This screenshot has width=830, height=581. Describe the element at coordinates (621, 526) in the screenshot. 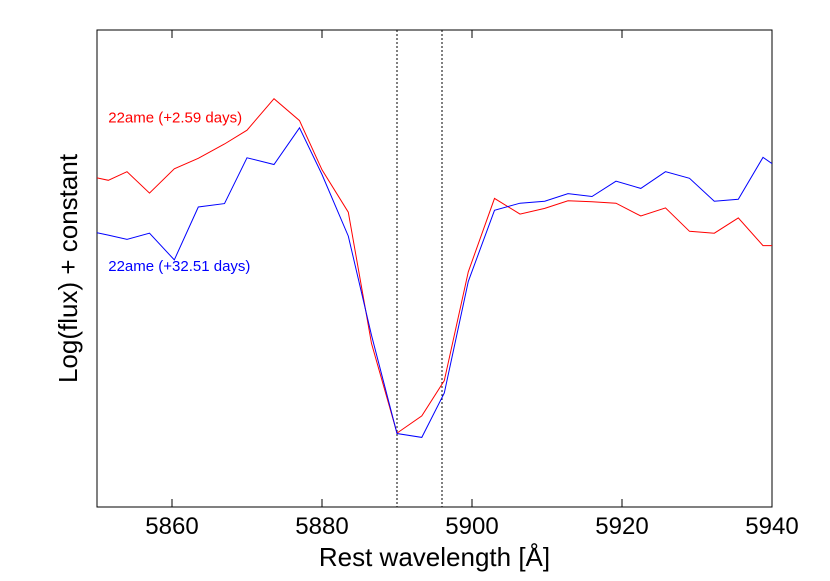

I see `x-tick-label: 5920` at that location.